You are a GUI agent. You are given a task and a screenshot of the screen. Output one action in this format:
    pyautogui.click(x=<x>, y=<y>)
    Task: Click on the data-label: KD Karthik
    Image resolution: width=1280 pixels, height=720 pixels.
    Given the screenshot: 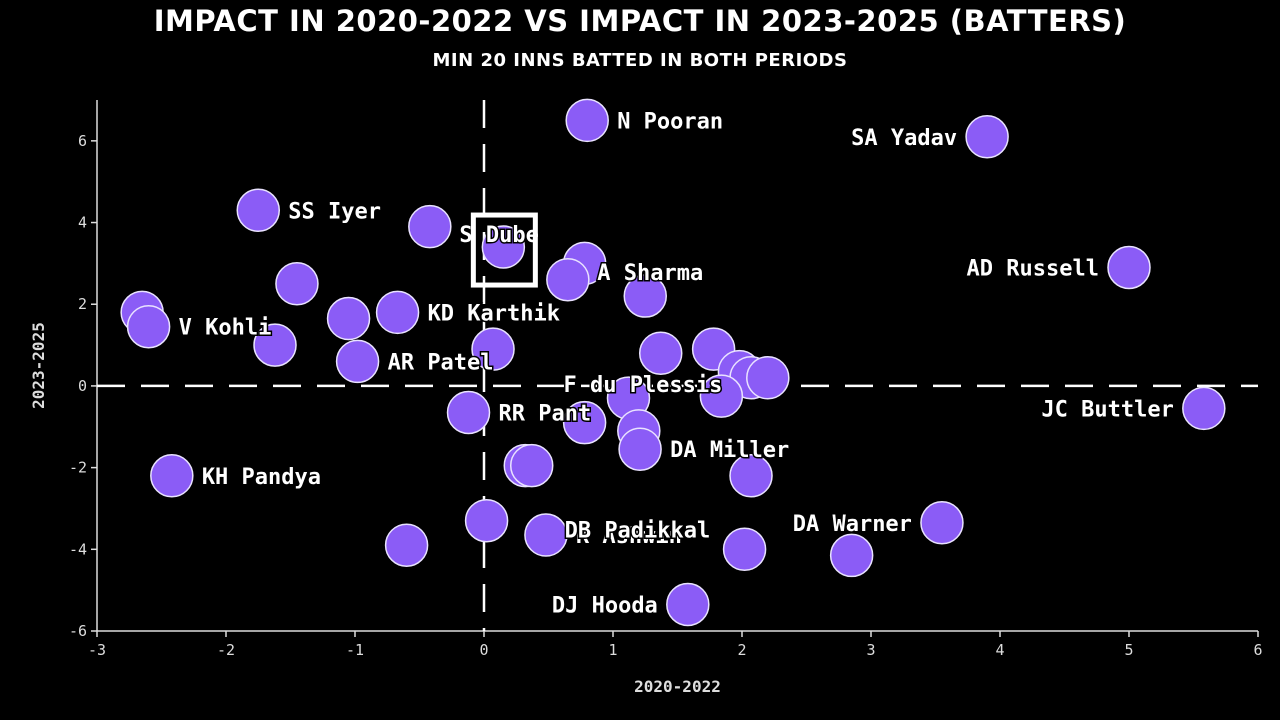 What is the action you would take?
    pyautogui.click(x=494, y=313)
    